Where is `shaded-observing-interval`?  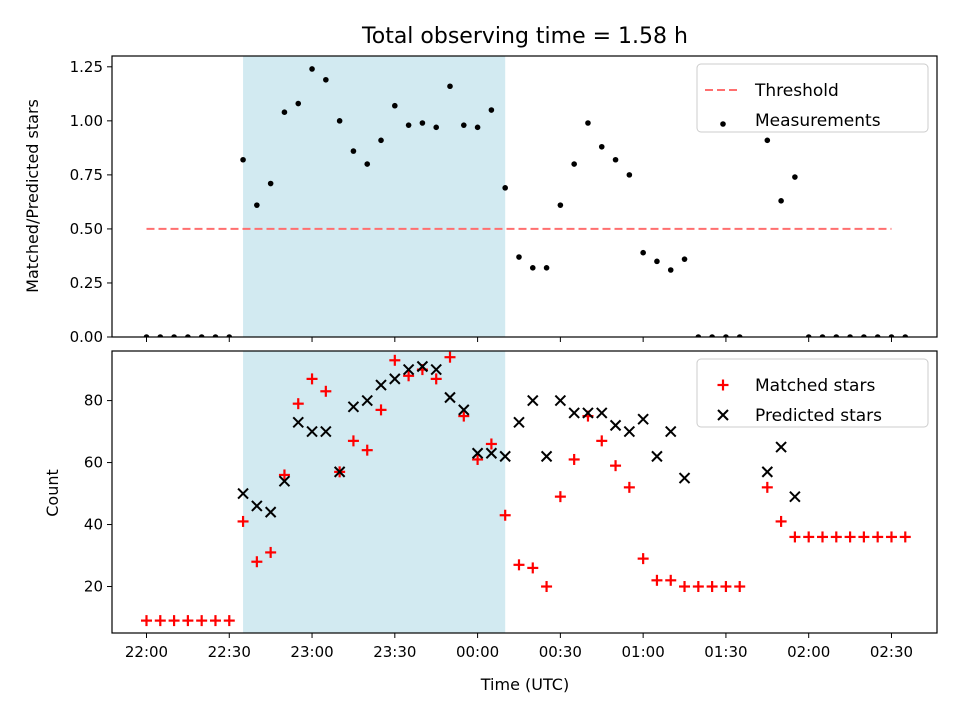 shaded-observing-interval is located at coordinates (374, 492).